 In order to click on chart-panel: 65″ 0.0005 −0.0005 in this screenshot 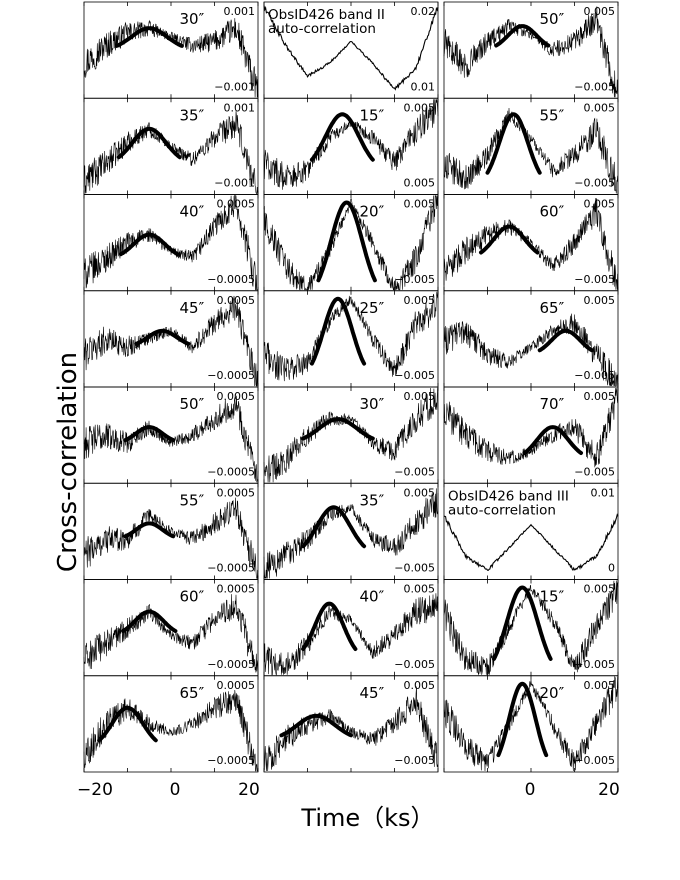, I will do `click(171, 724)`.